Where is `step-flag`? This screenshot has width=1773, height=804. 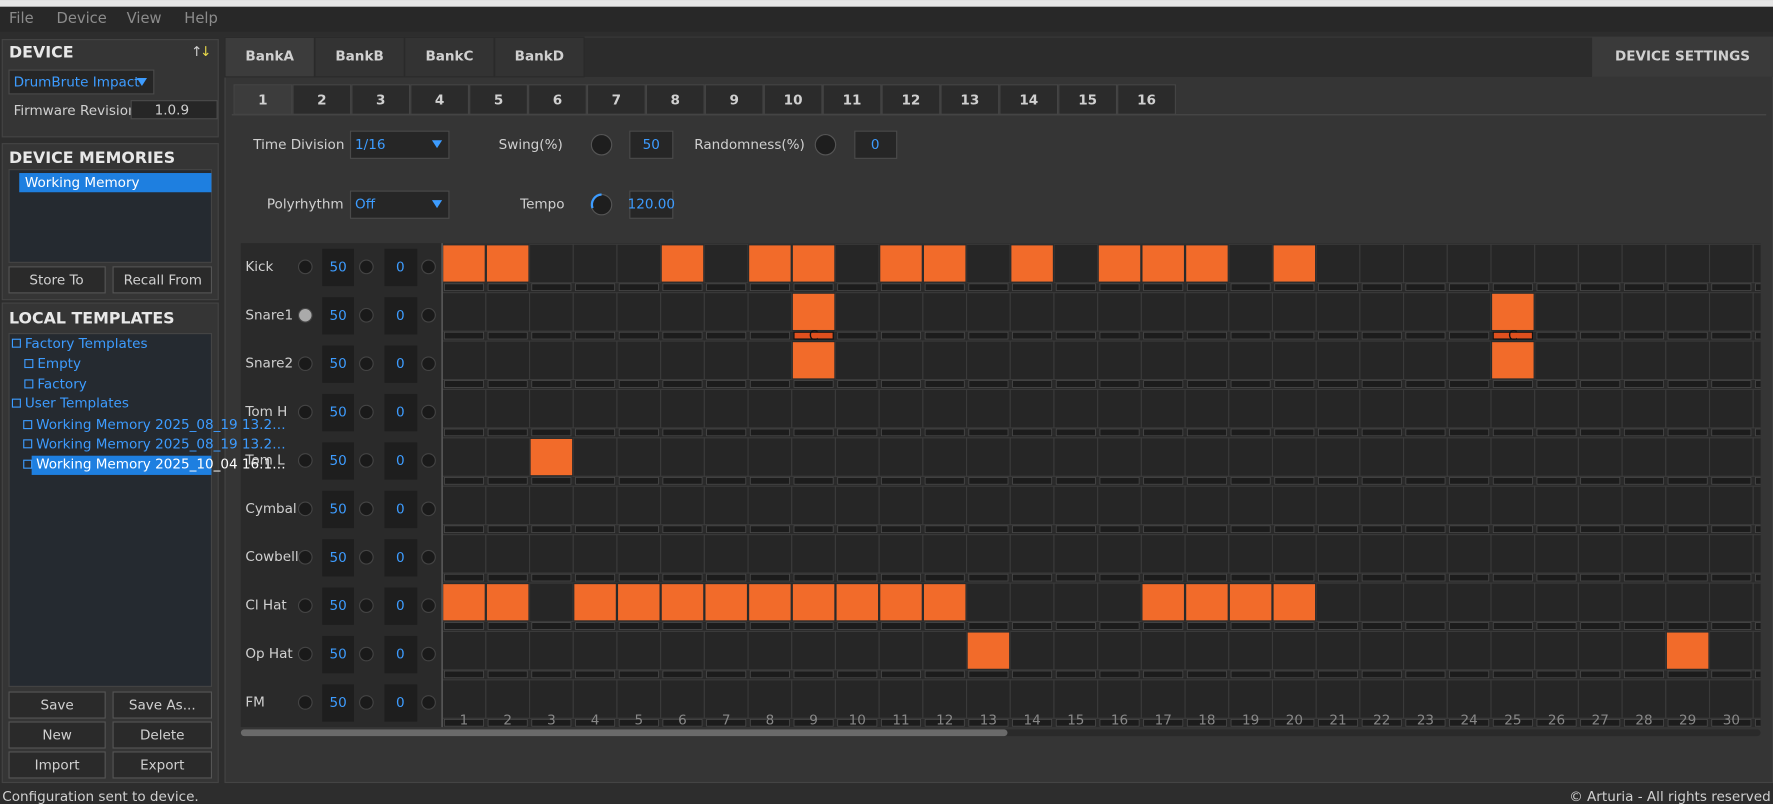
step-flag is located at coordinates (1513, 335).